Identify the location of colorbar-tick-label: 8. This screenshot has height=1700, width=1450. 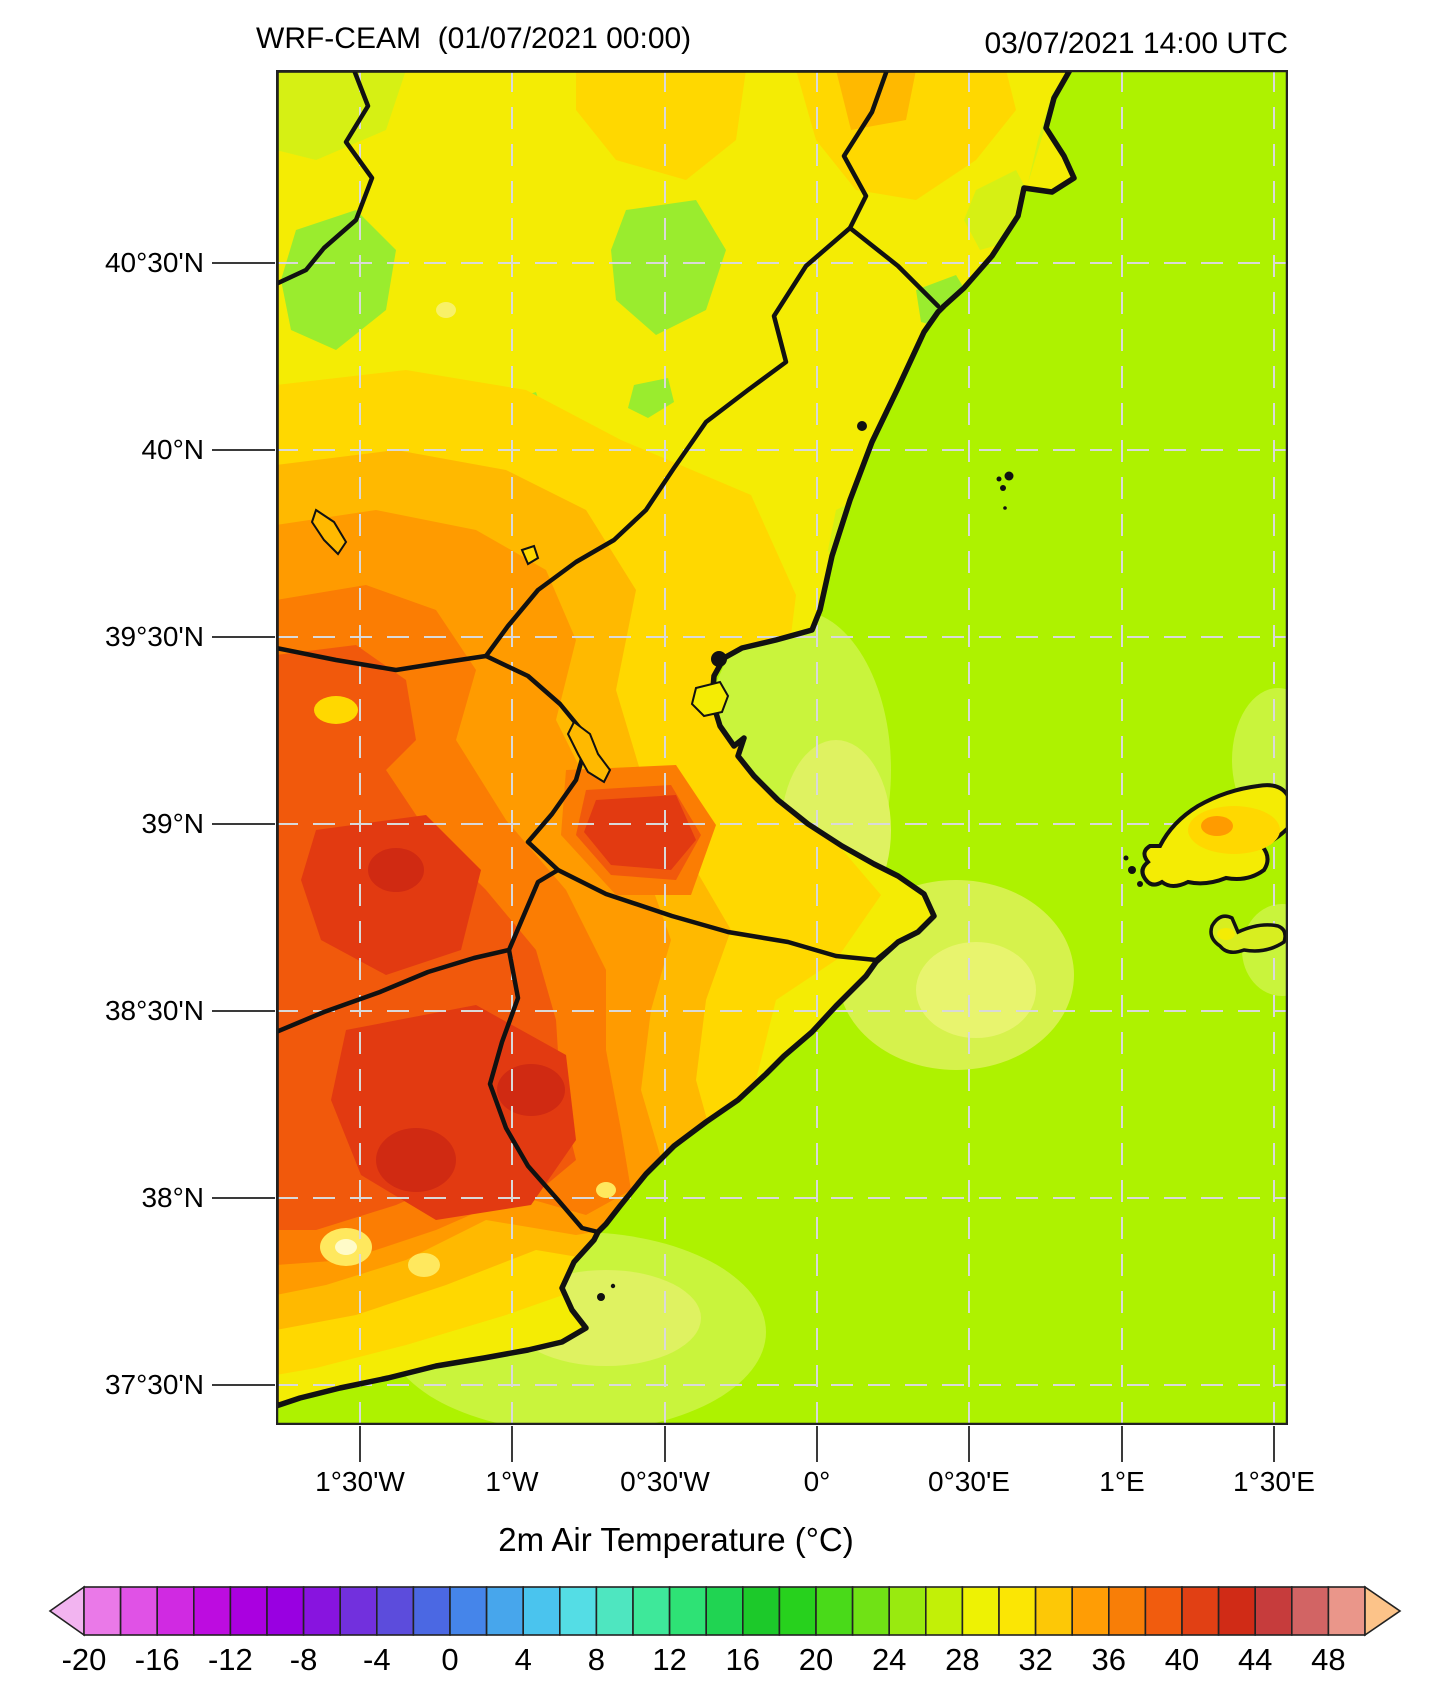
(596, 1659).